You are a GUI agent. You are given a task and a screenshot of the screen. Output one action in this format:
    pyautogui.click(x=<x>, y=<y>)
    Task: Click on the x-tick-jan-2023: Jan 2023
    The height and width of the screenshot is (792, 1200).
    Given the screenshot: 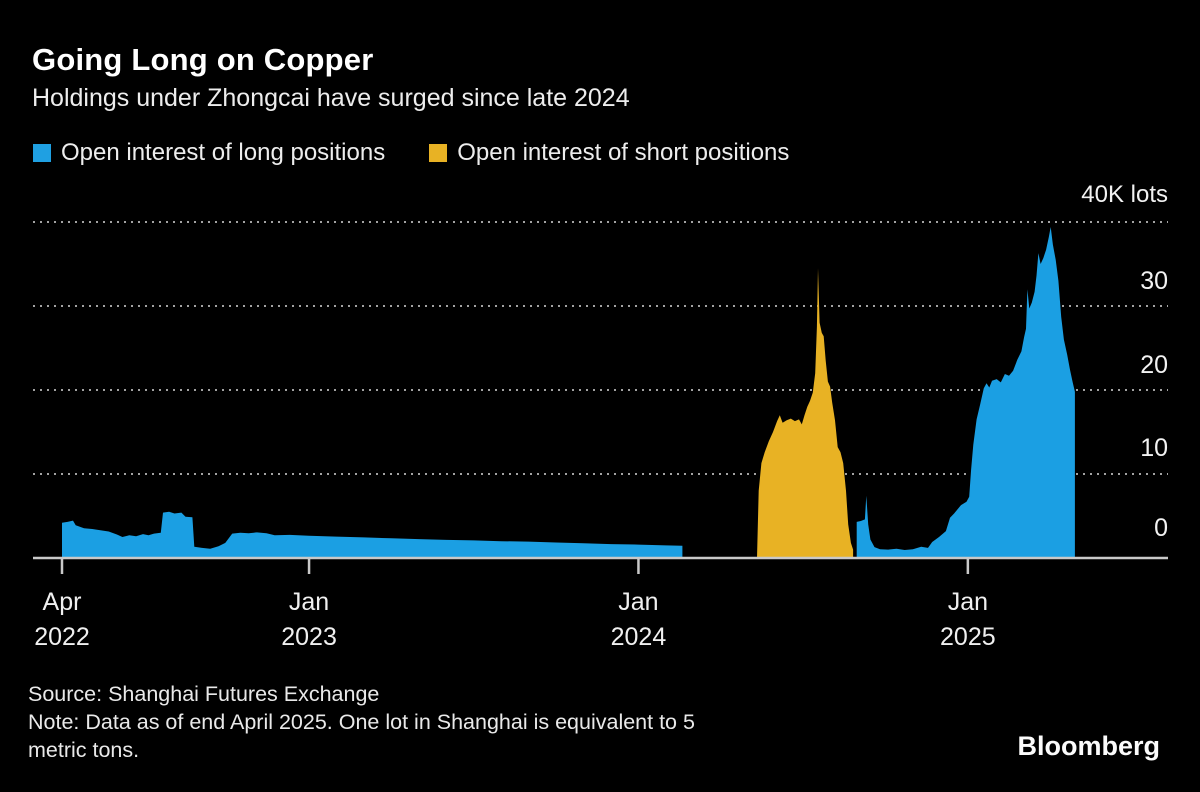 What is the action you would take?
    pyautogui.click(x=309, y=620)
    